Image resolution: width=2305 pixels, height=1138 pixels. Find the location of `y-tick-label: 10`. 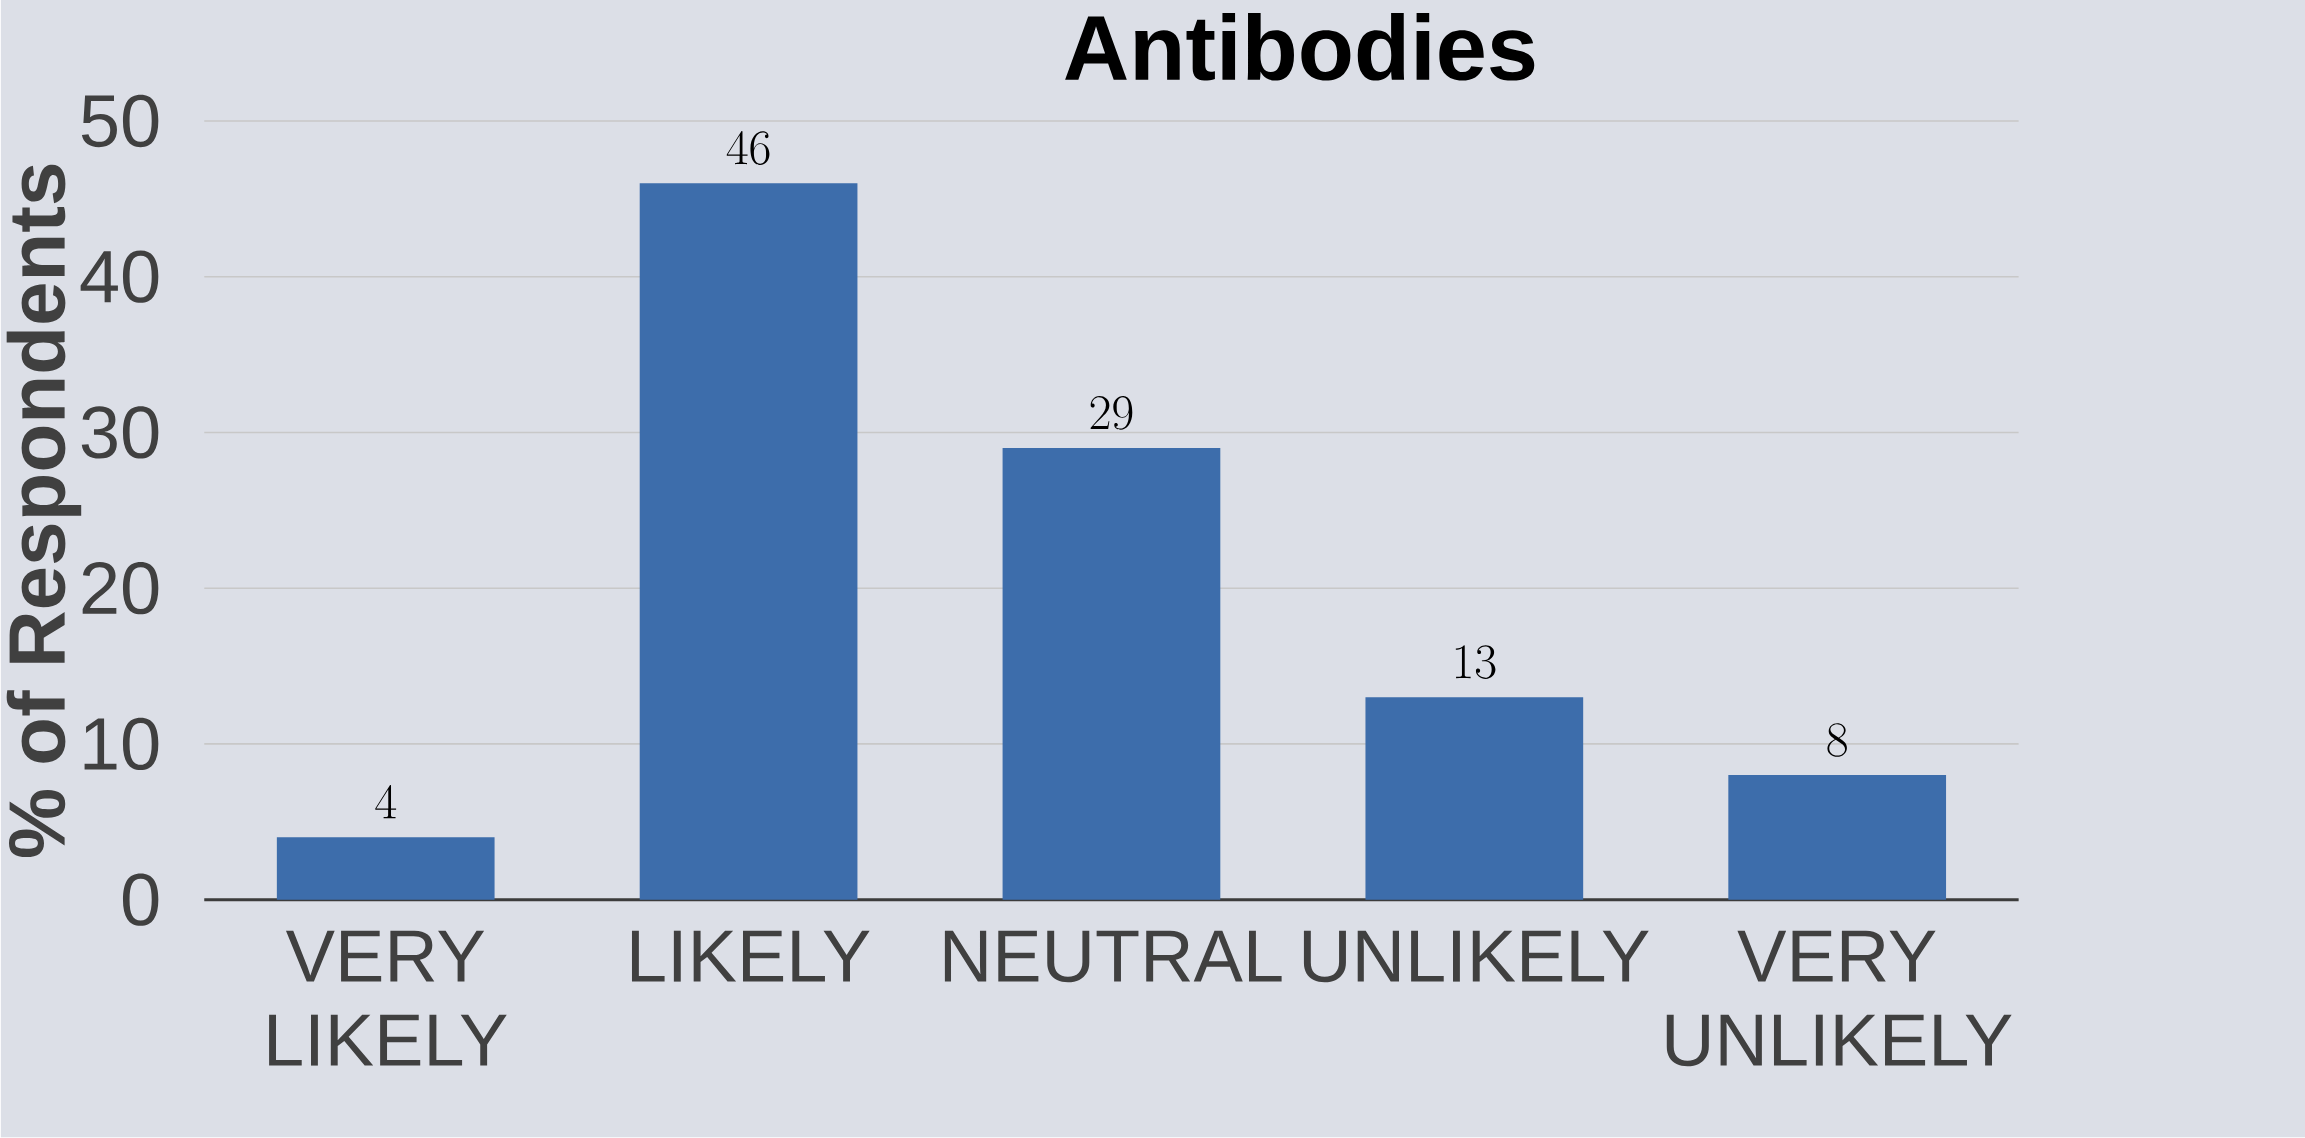

y-tick-label: 10 is located at coordinates (121, 744).